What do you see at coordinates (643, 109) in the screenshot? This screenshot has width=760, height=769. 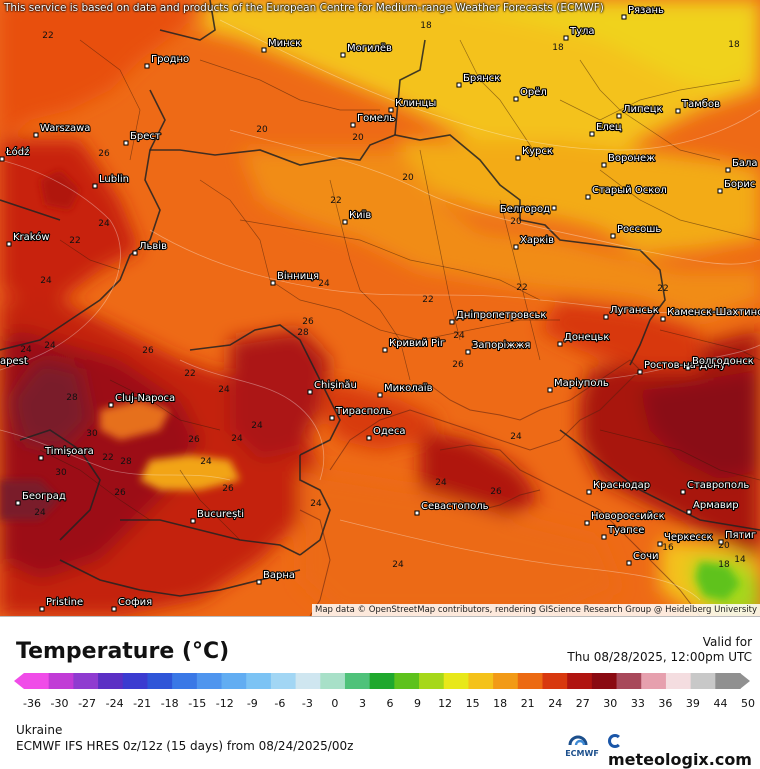 I see `city-label: Липецк` at bounding box center [643, 109].